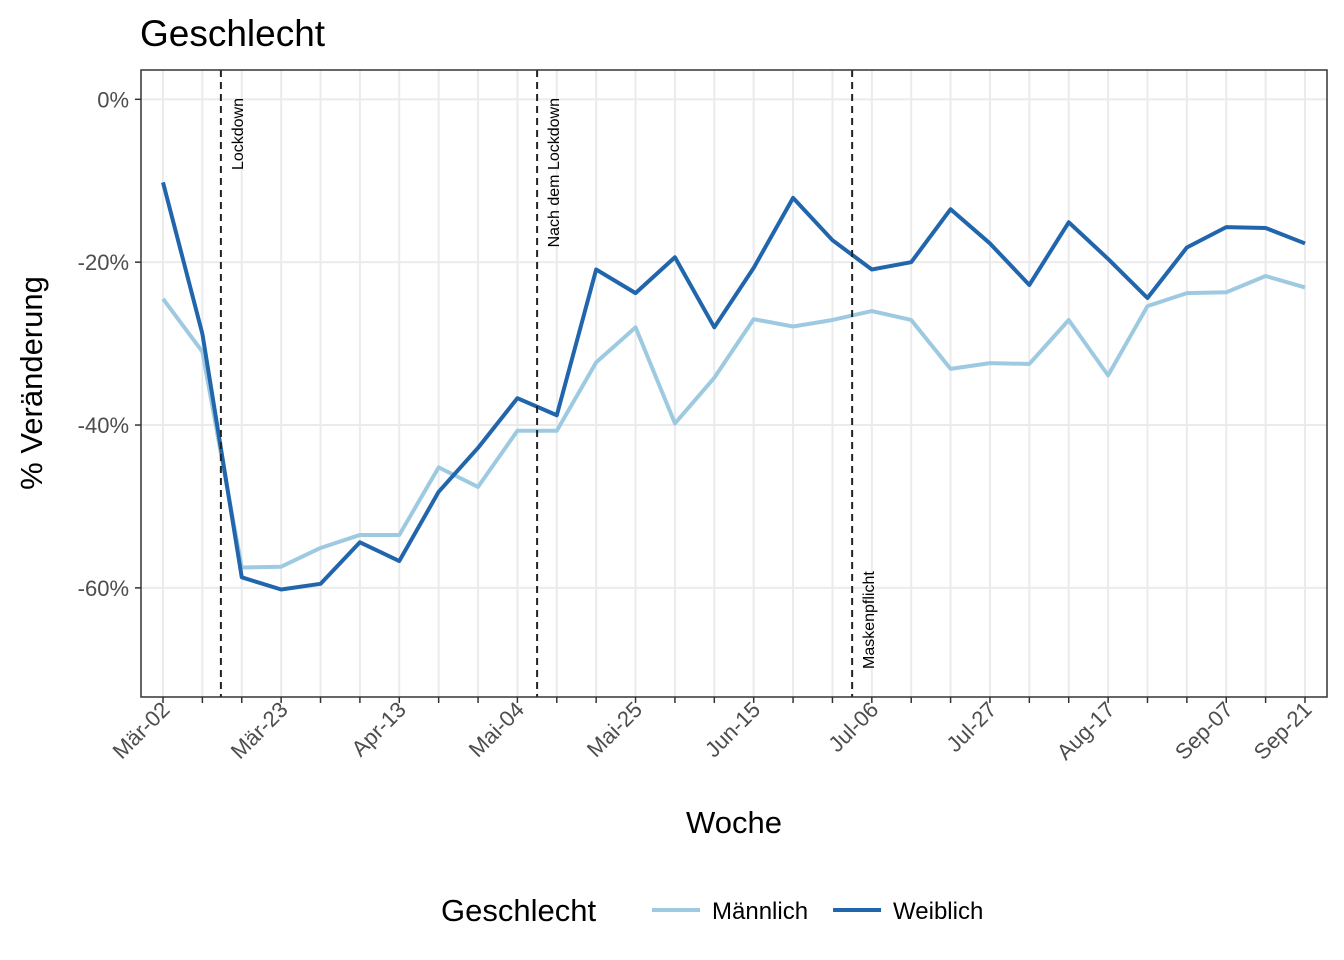 Image resolution: width=1344 pixels, height=960 pixels. What do you see at coordinates (734, 822) in the screenshot?
I see `x-axis-label: Woche` at bounding box center [734, 822].